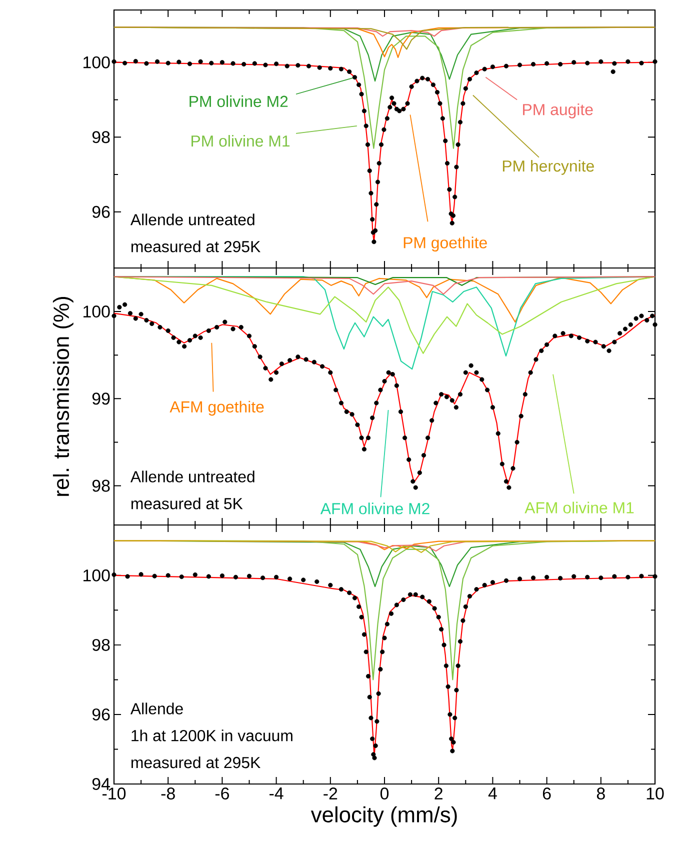 The image size is (683, 863). I want to click on text: PM goethite, so click(445, 244).